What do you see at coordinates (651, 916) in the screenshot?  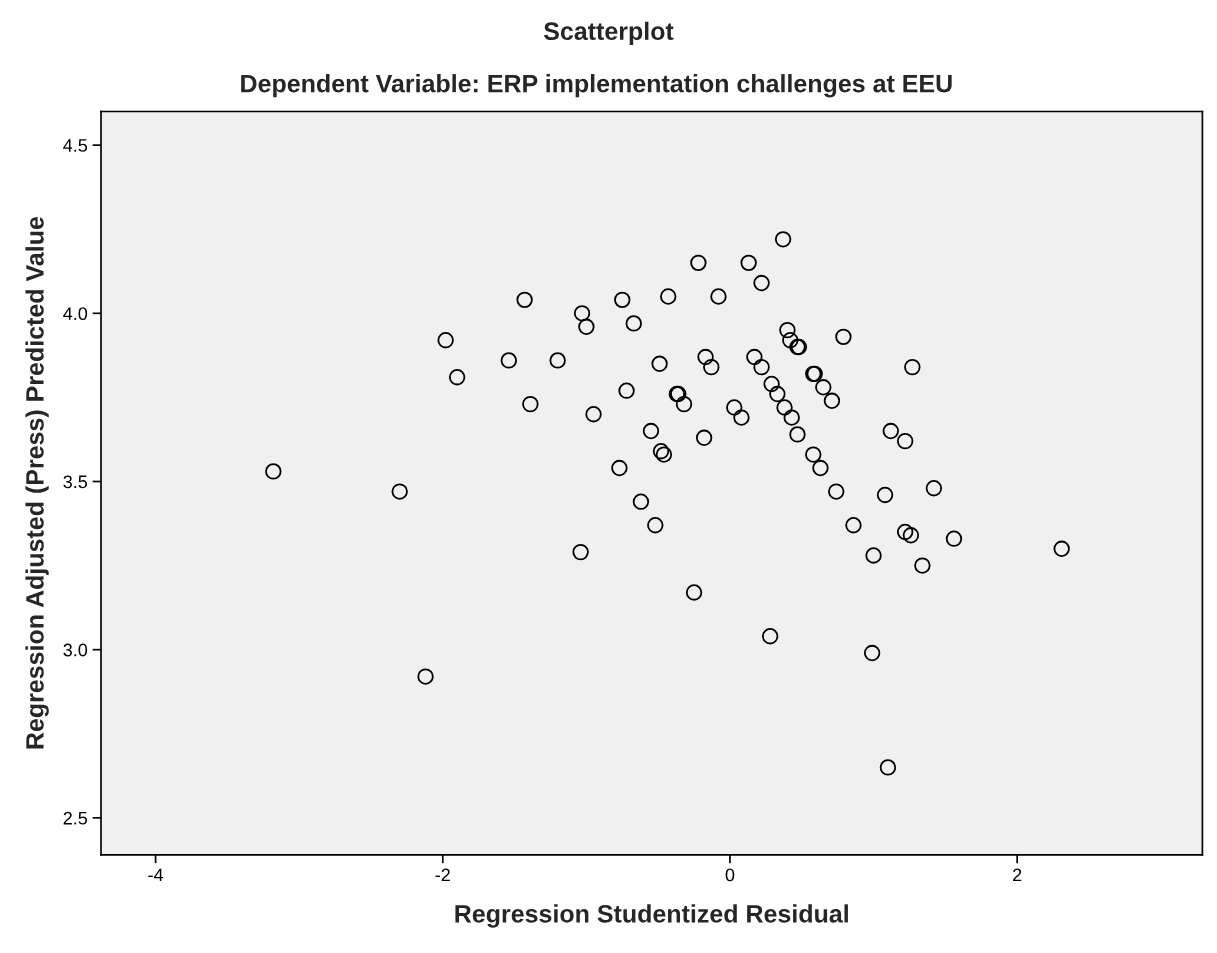 I see `x-axis-title: Regression Studentized Residual` at bounding box center [651, 916].